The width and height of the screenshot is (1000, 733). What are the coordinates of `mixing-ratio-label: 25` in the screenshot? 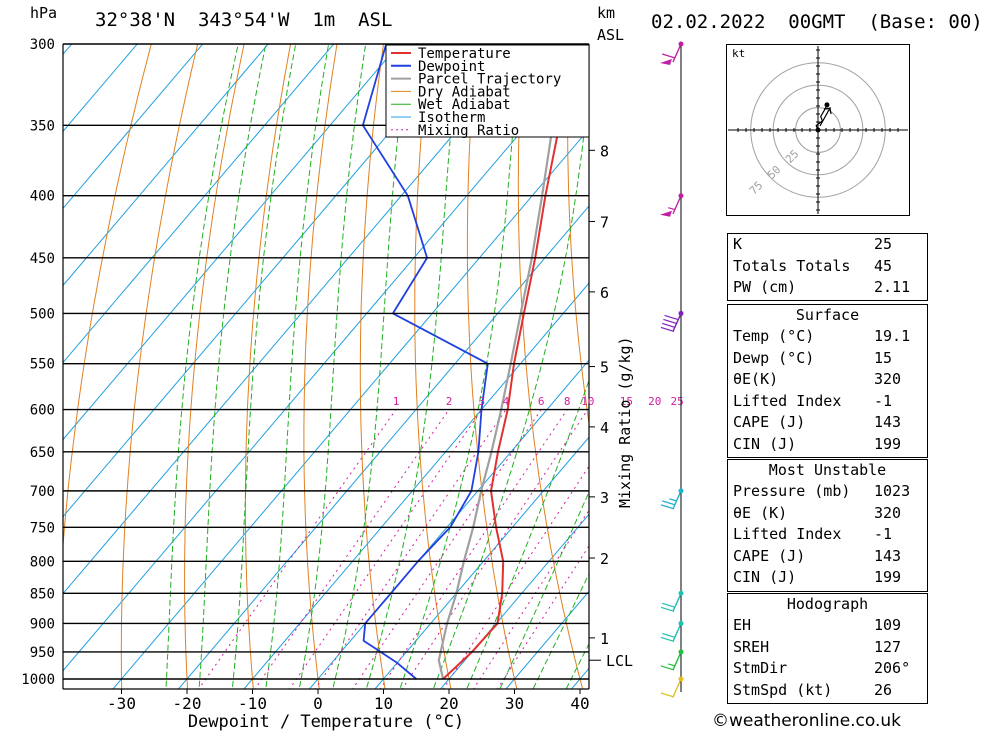 It's located at (677, 401).